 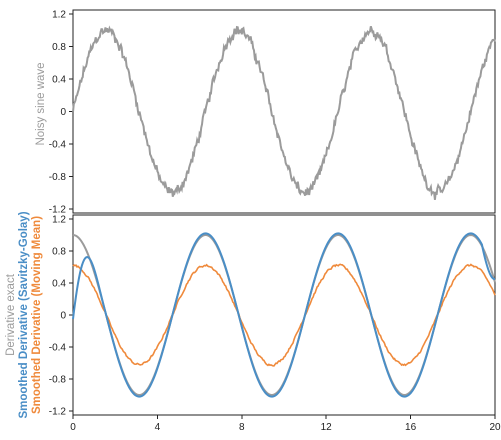 I want to click on bottom-xtick-label: 16, so click(x=411, y=427).